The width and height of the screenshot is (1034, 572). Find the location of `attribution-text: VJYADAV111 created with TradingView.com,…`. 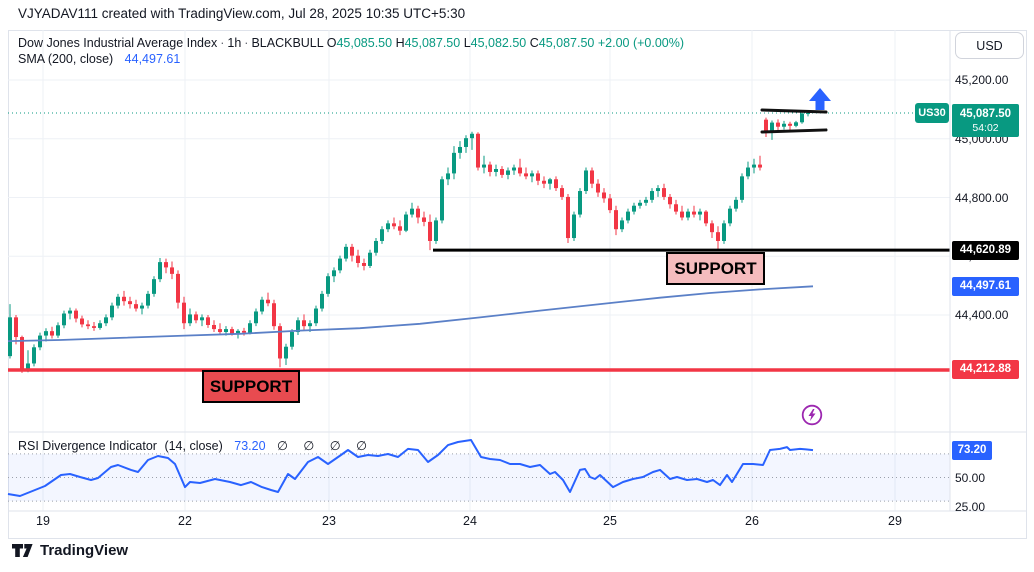

attribution-text: VJYADAV111 created with TradingView.com,… is located at coordinates (242, 13).